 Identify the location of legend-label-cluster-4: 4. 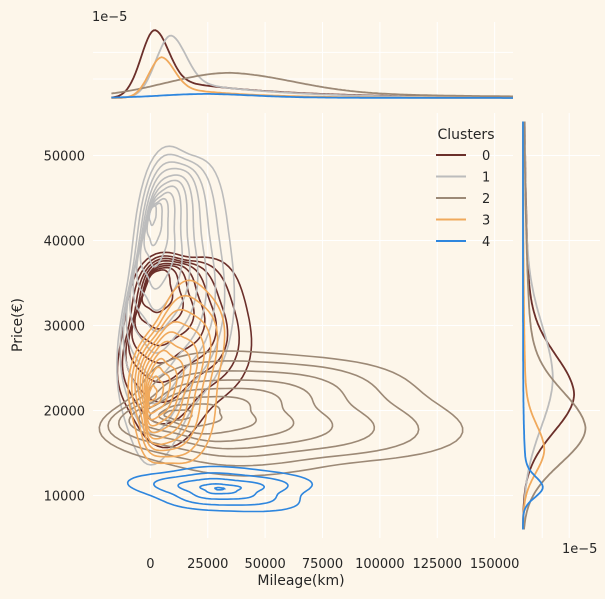
(486, 242).